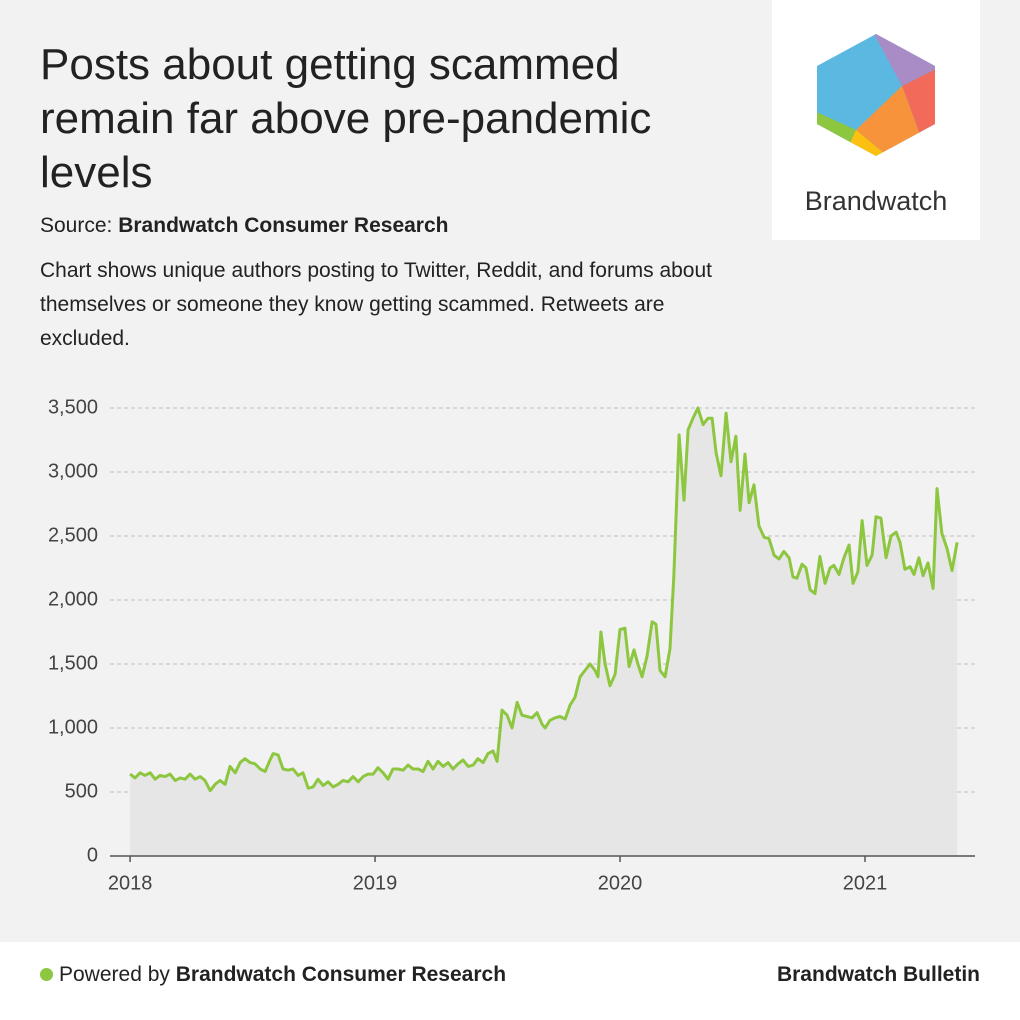 This screenshot has height=1020, width=1020. Describe the element at coordinates (130, 883) in the screenshot. I see `x-tick-label: 2018` at that location.